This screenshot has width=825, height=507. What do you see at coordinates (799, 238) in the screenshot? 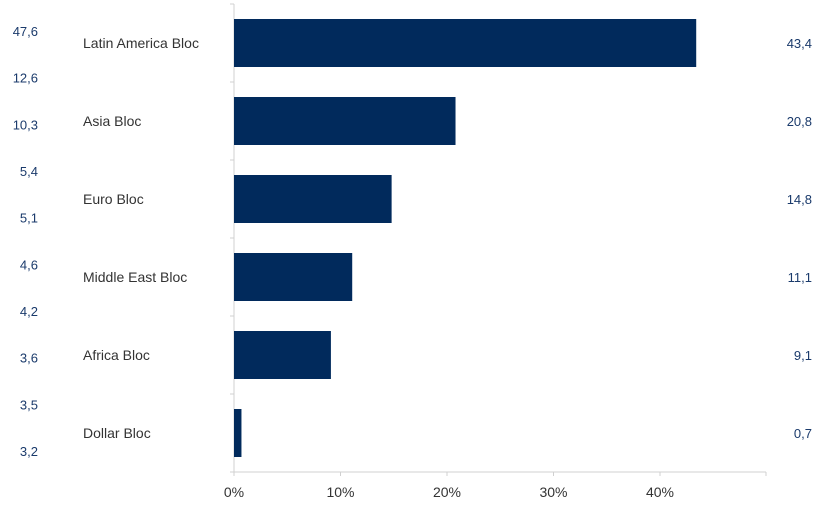
I see `value-labels: 43,4 20,8 14,8 11,1 9,1 0,7` at bounding box center [799, 238].